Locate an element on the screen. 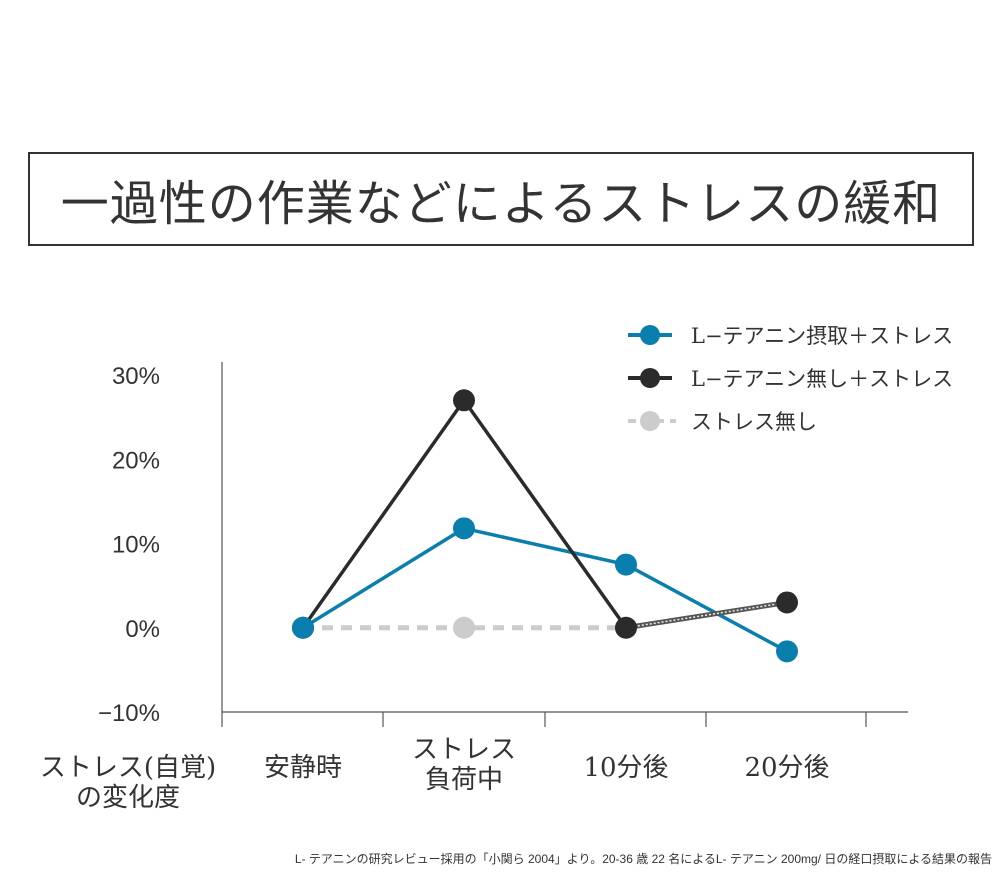  y-axis-label-line: の変化度 is located at coordinates (128, 798).